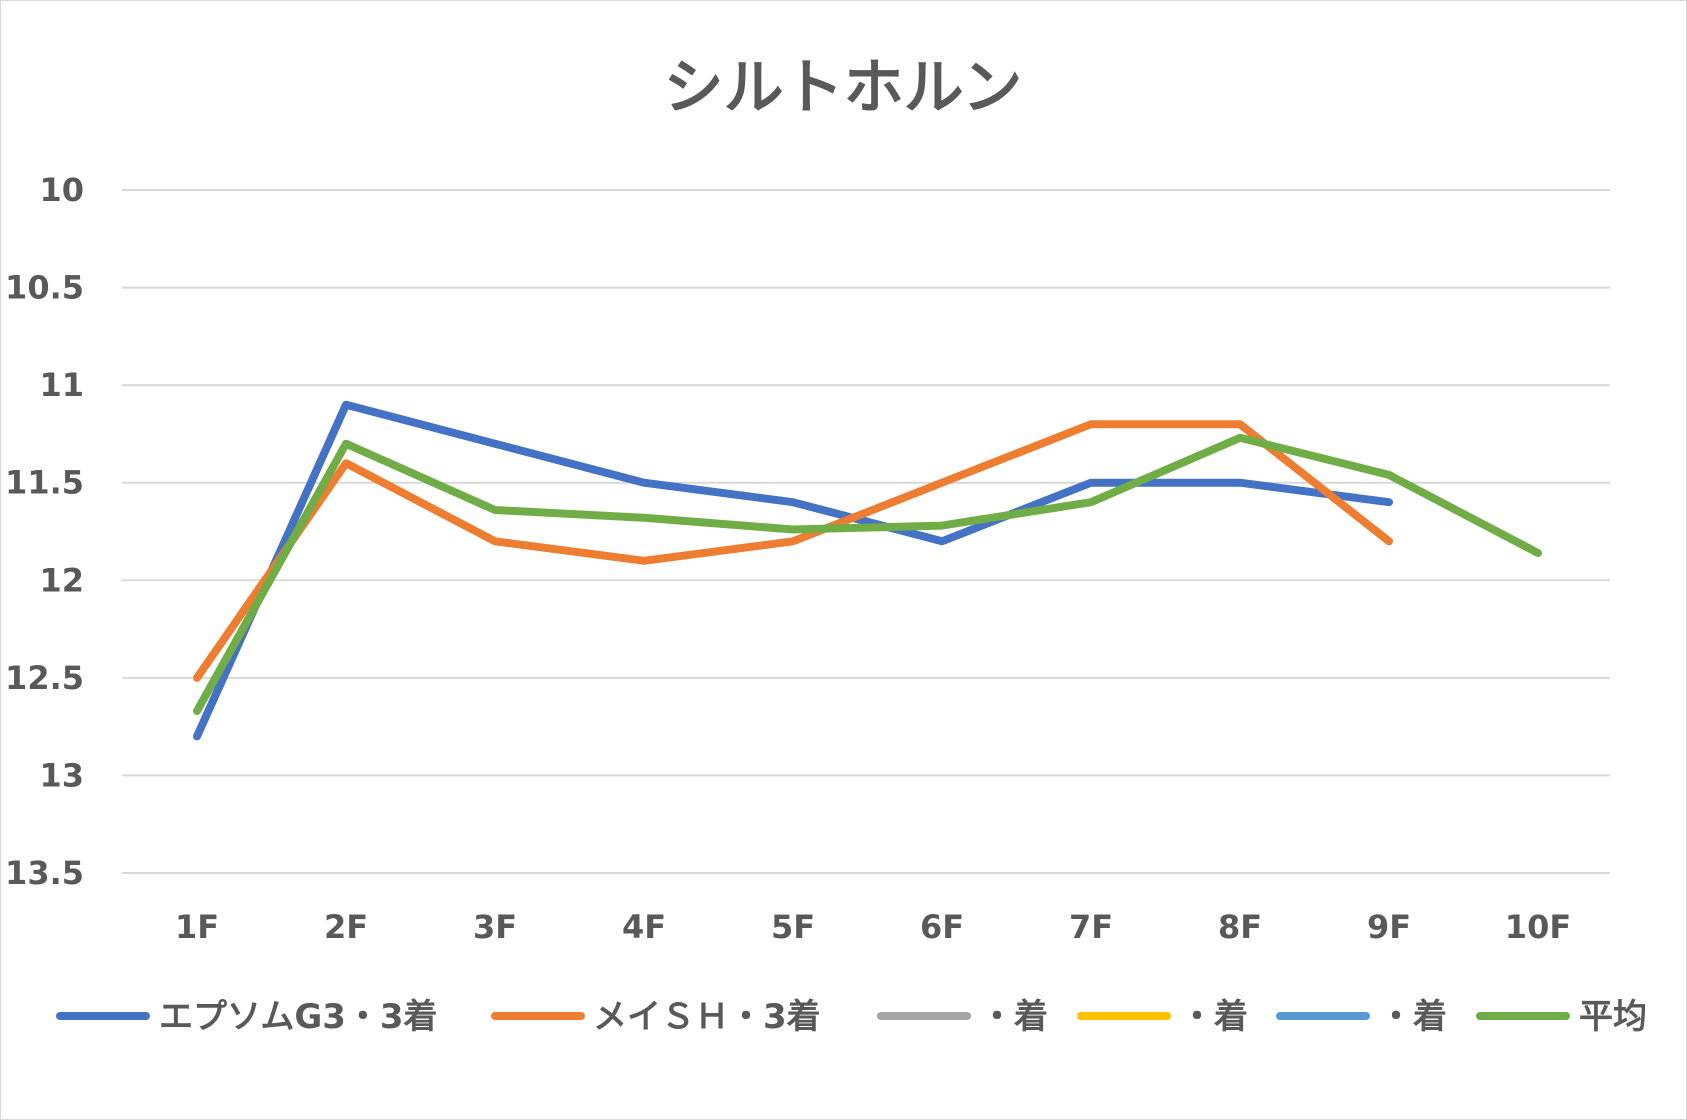 The image size is (1687, 1120). What do you see at coordinates (644, 927) in the screenshot?
I see `x-tick-label: 4F` at bounding box center [644, 927].